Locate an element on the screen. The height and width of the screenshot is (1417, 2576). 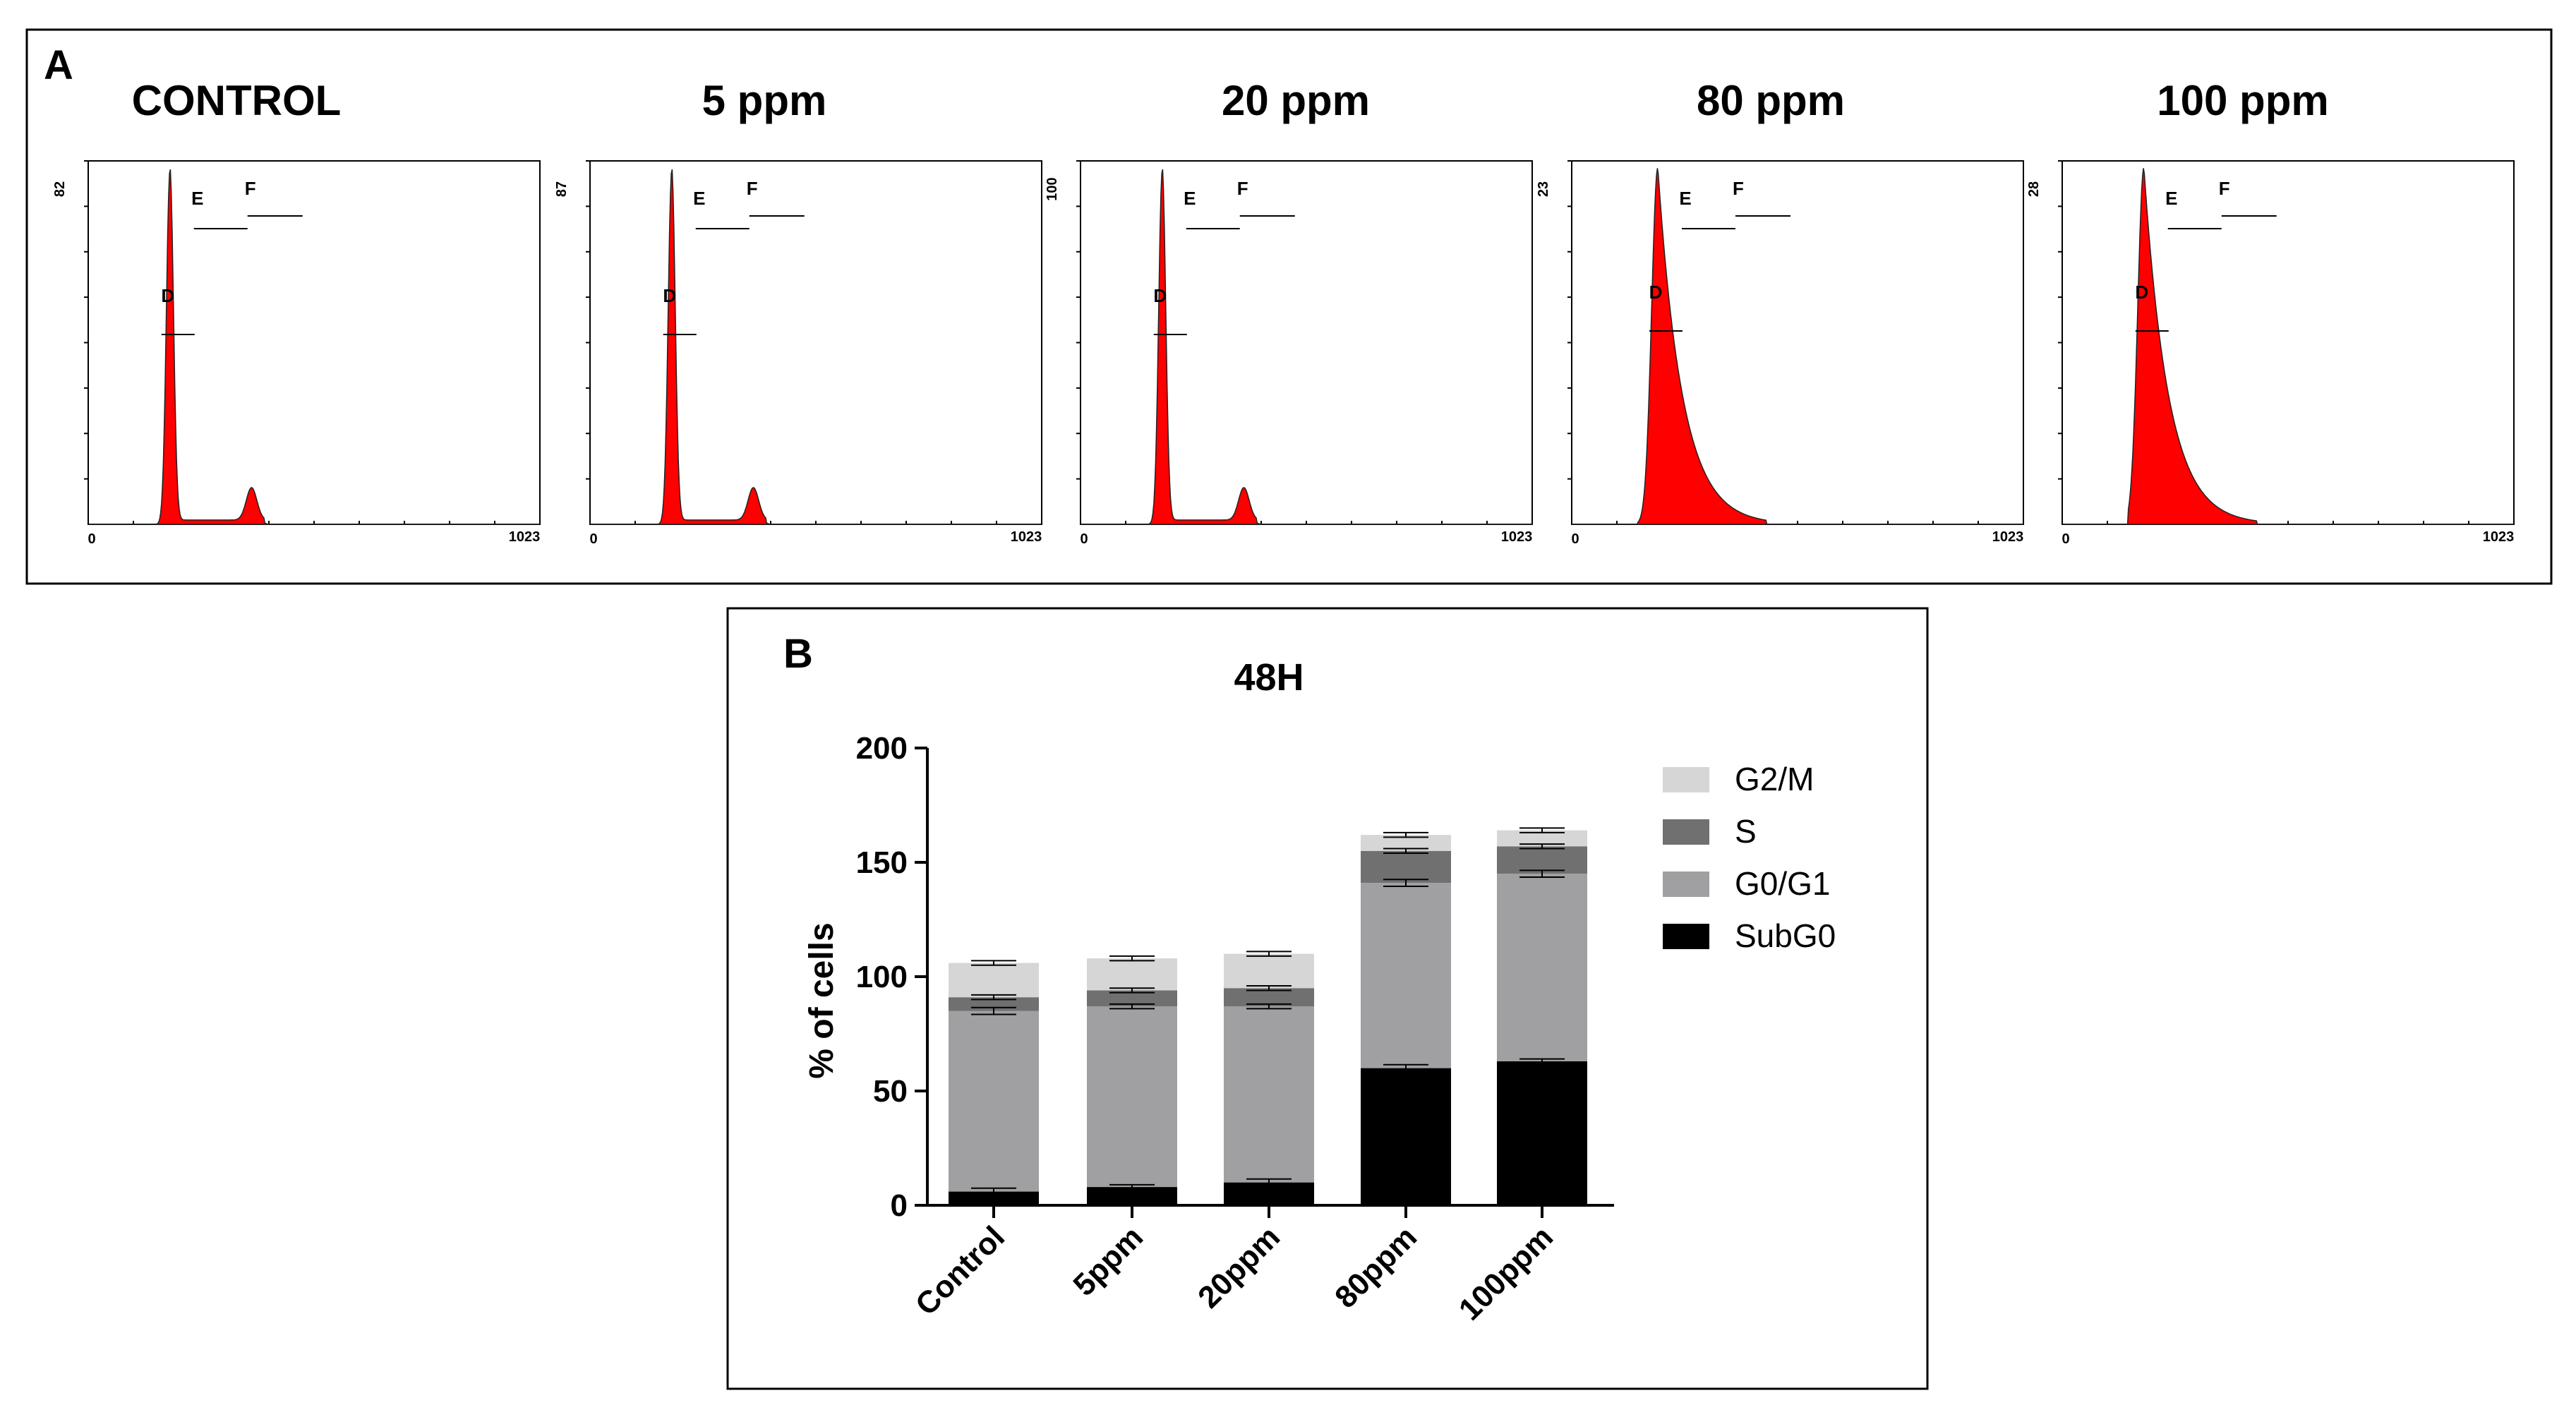
y-tick-label: 100 is located at coordinates (882, 977).